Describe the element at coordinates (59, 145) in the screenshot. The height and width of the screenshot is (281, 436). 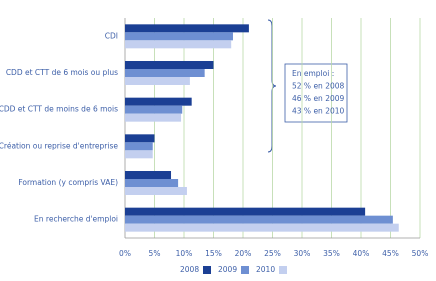
I see `category-label: Création ou reprise d'entreprise` at that location.